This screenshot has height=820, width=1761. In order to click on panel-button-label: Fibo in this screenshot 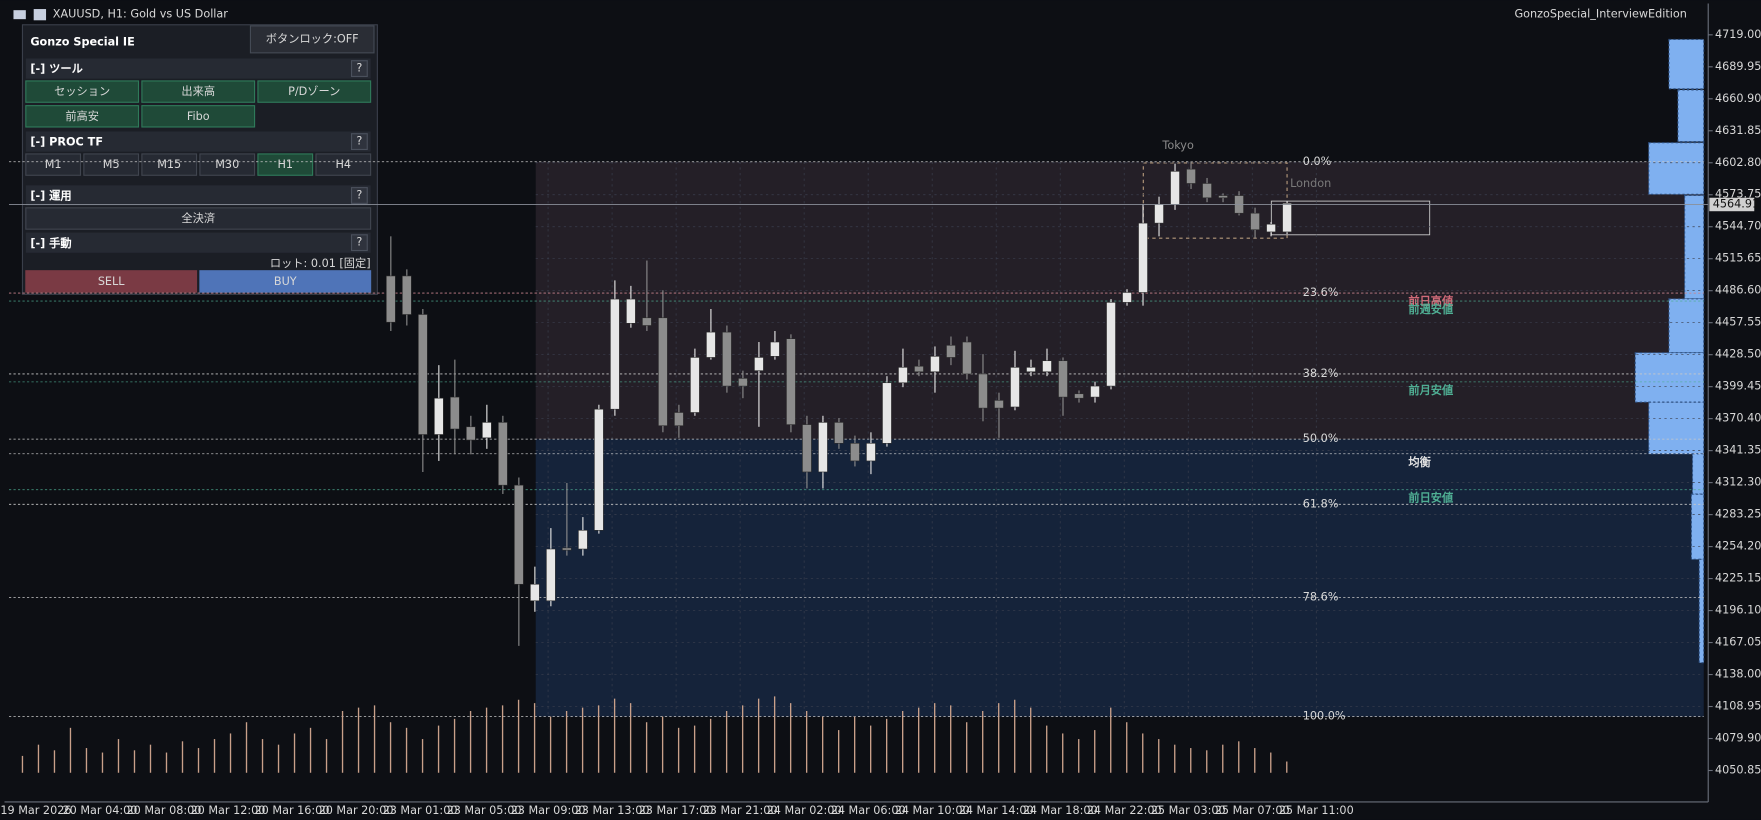, I will do `click(198, 116)`.